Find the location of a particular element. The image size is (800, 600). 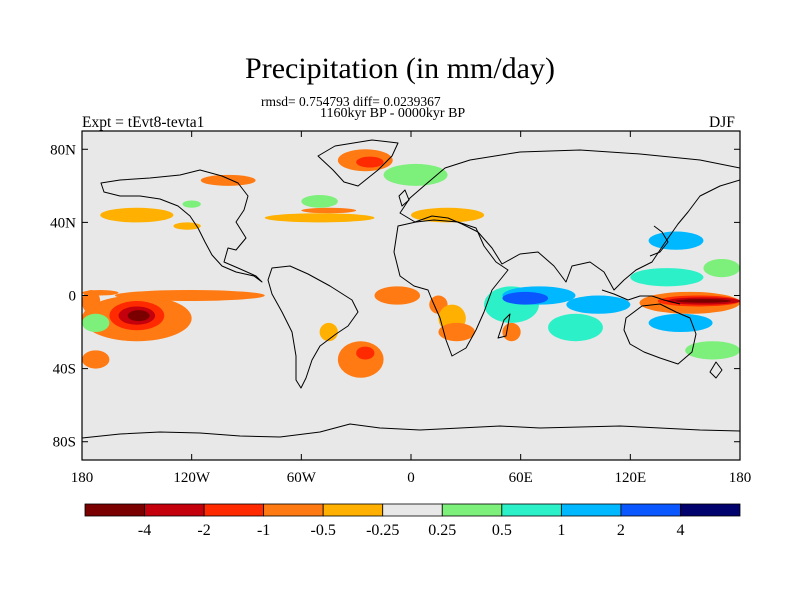

colorbar-label: -0.5 is located at coordinates (323, 530).